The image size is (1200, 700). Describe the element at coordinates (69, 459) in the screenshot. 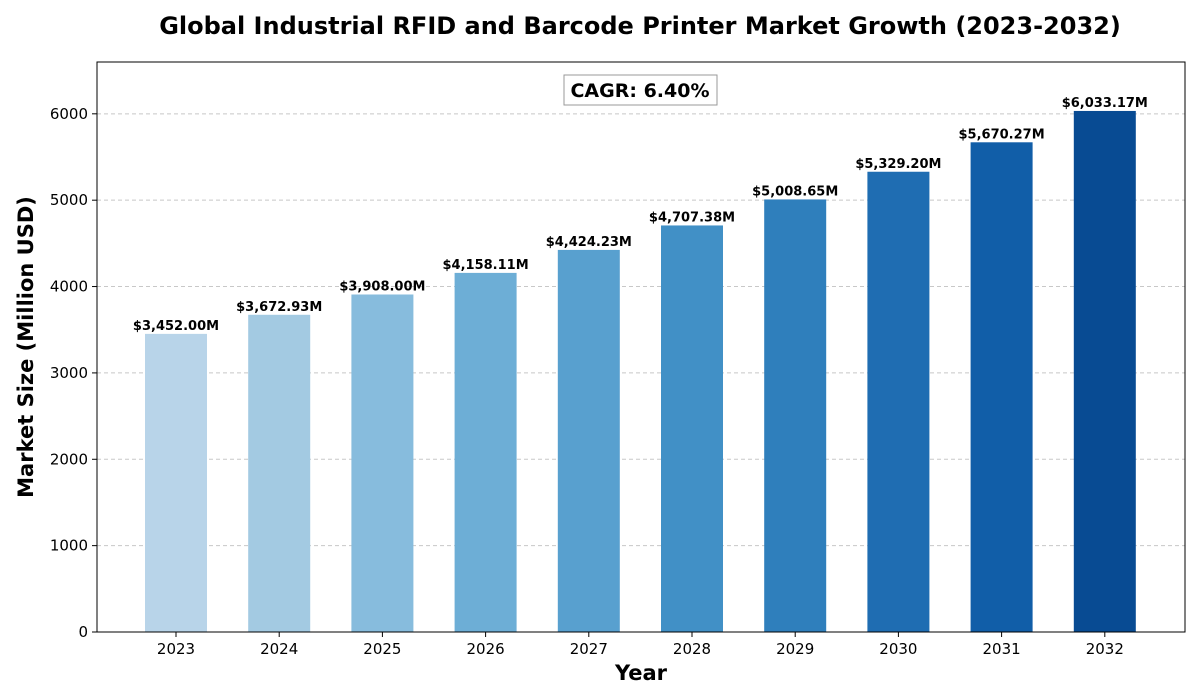

I see `y-tick-label: 2000` at that location.